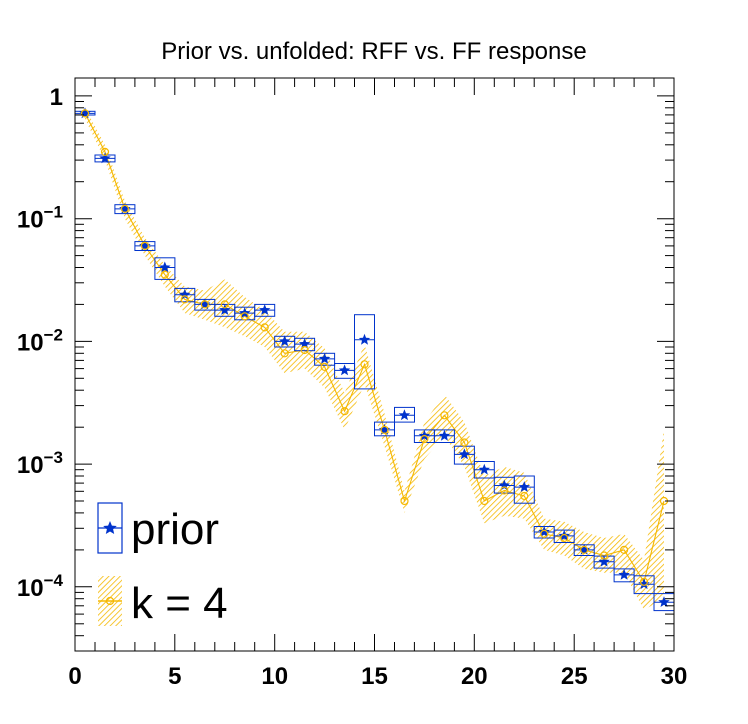 This screenshot has height=724, width=748. What do you see at coordinates (110, 601) in the screenshot?
I see `legend-k4-marker` at bounding box center [110, 601].